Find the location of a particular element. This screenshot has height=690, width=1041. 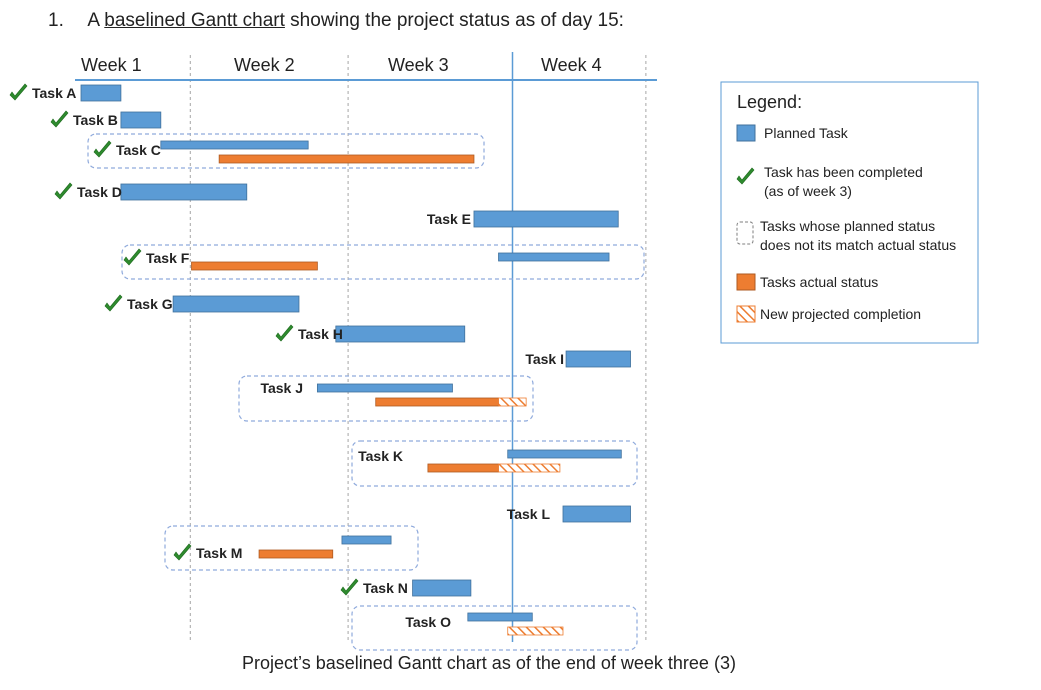

projected-bar-task-o is located at coordinates (535, 631).